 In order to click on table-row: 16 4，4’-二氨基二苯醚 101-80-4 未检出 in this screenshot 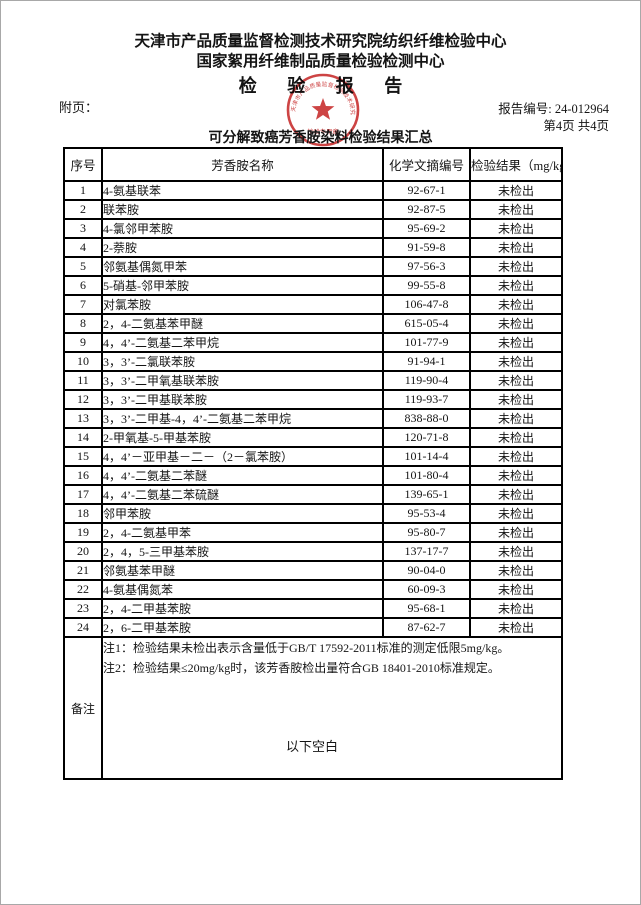, I will do `click(313, 475)`.